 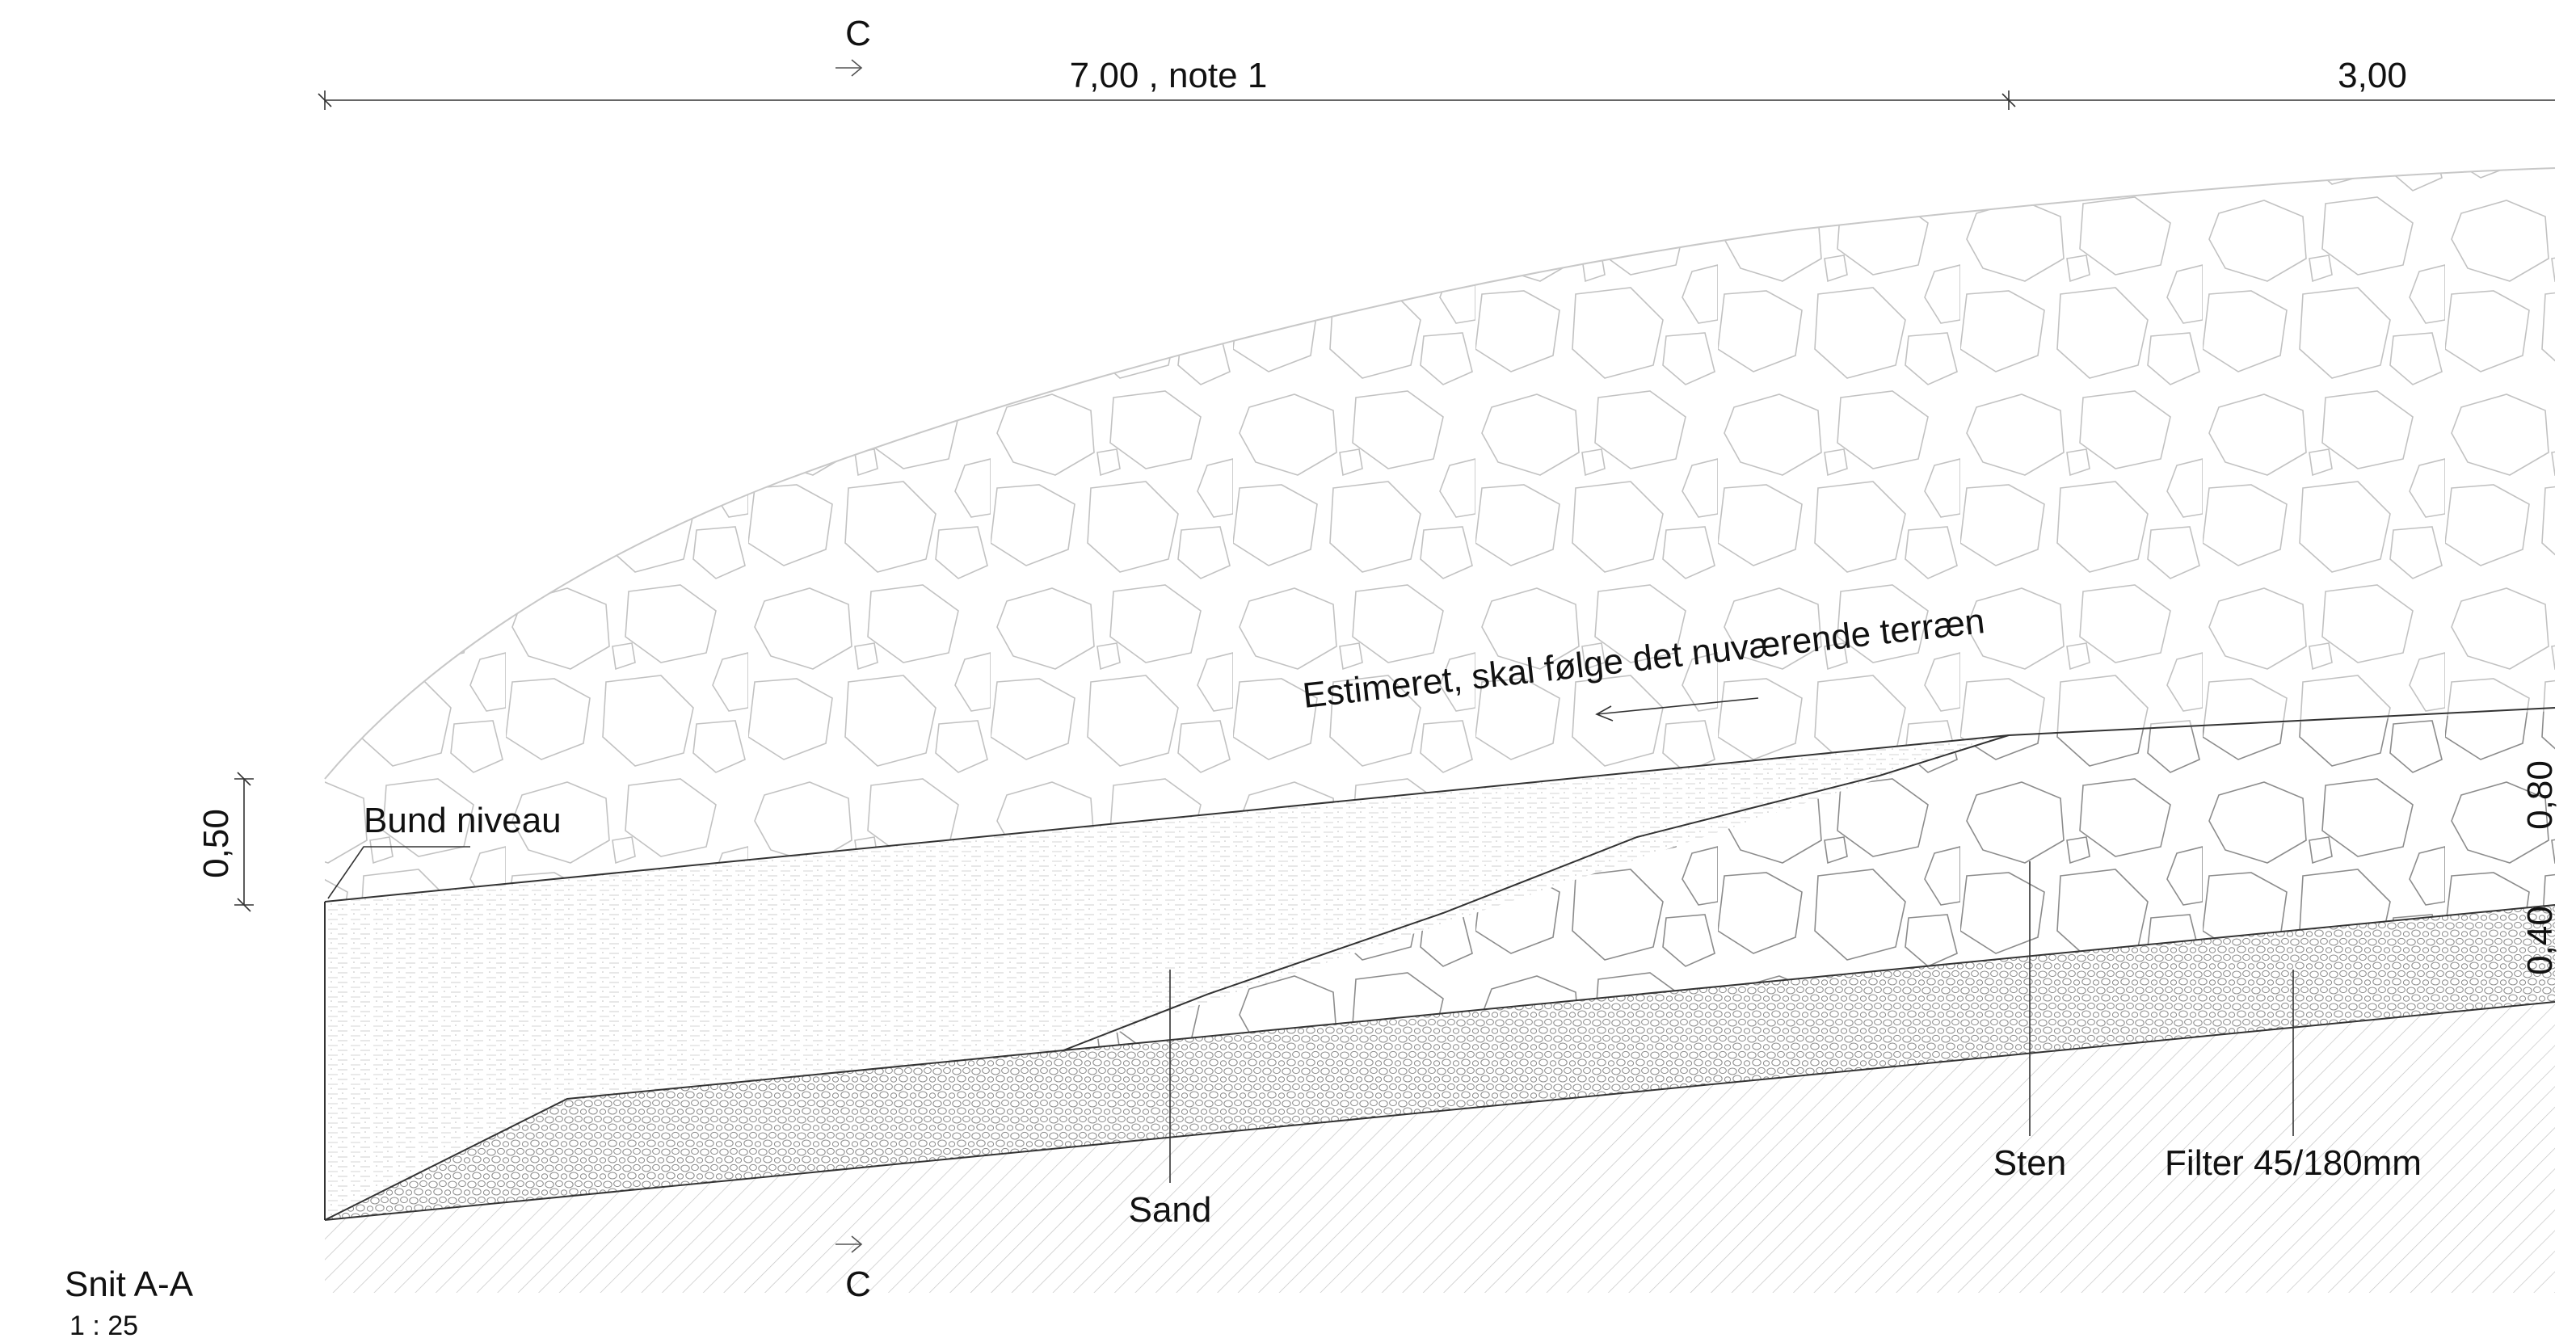 I want to click on label-sten: Sten, so click(x=2030, y=1163).